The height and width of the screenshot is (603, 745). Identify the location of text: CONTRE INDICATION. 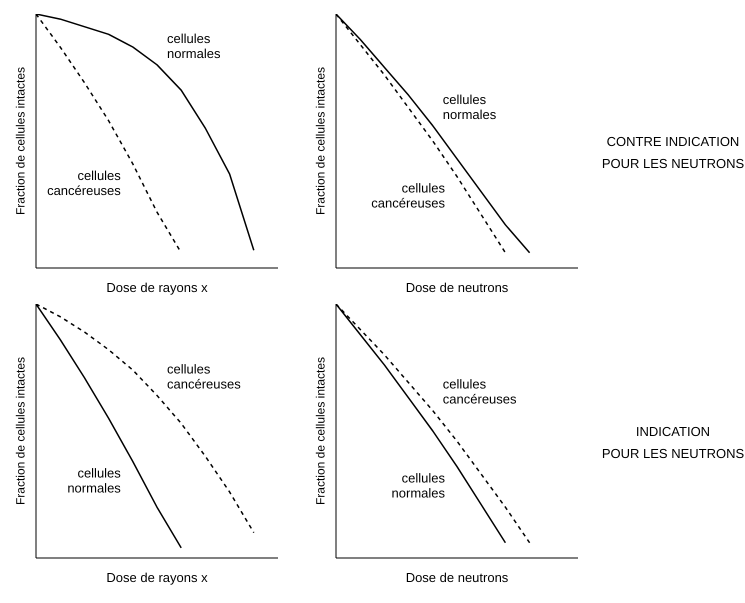
(673, 142).